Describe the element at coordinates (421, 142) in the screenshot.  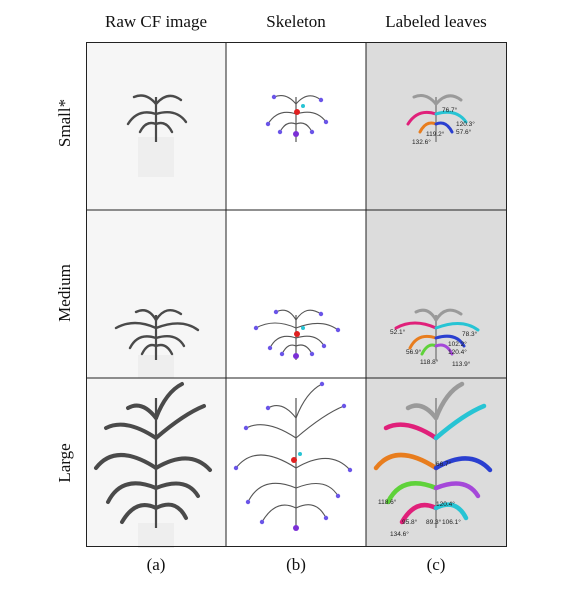
I see `angle-label: 132.6°` at that location.